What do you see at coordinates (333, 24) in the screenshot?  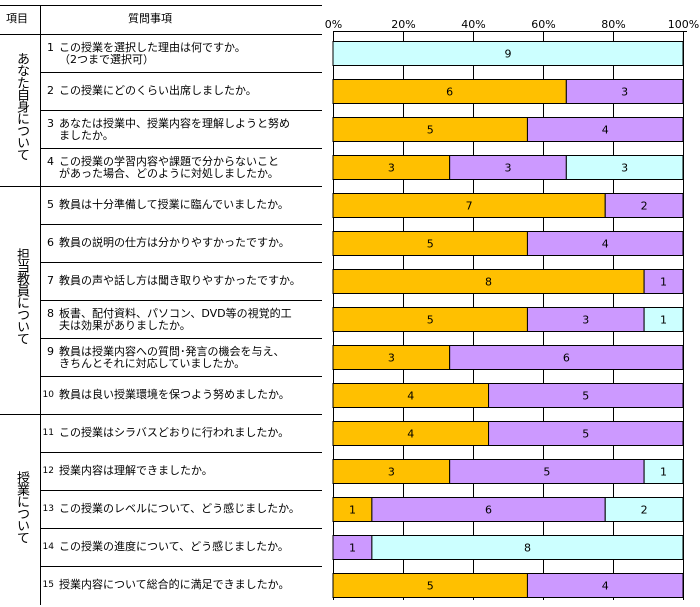 I see `x-tick-label: 0%` at bounding box center [333, 24].